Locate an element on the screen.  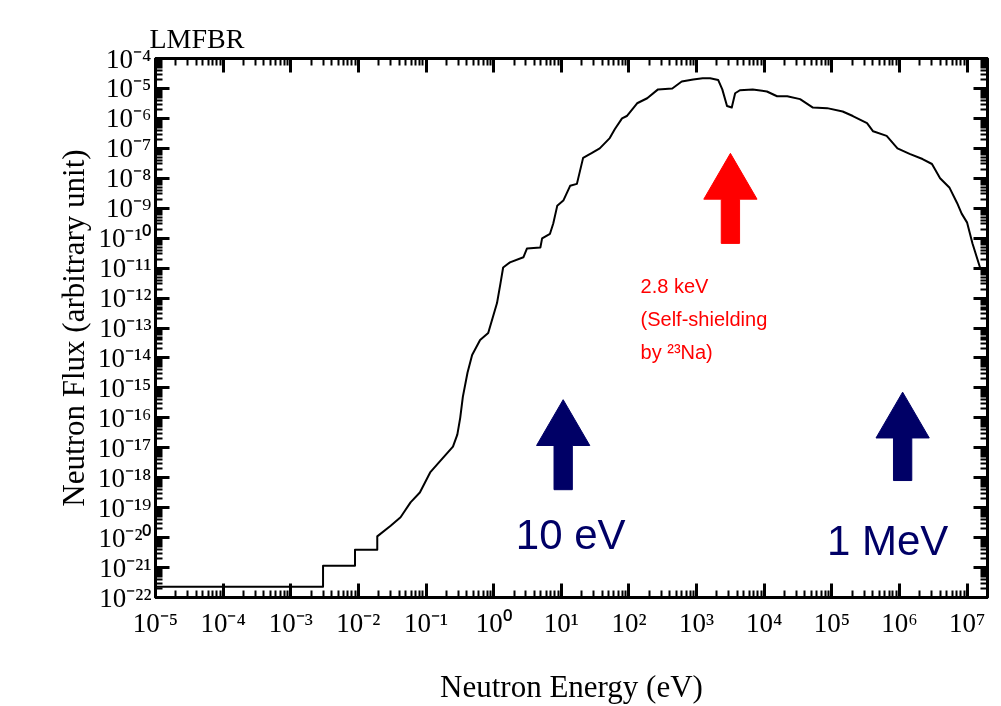
y-tick-label: 10⁻¹⁸ is located at coordinates (124, 477).